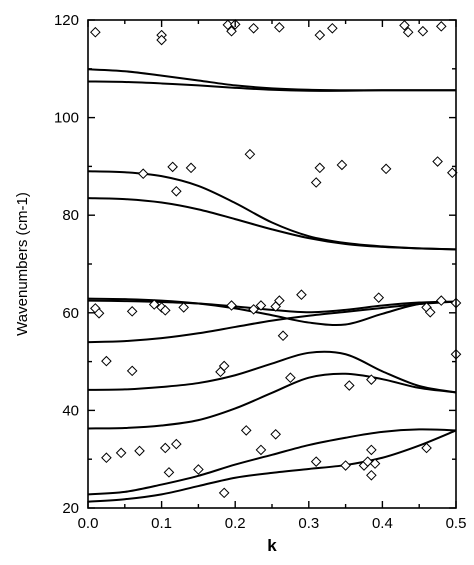 This screenshot has width=474, height=565. What do you see at coordinates (66, 264) in the screenshot?
I see `y-tick-labels: 20 40 60 80 100 120` at bounding box center [66, 264].